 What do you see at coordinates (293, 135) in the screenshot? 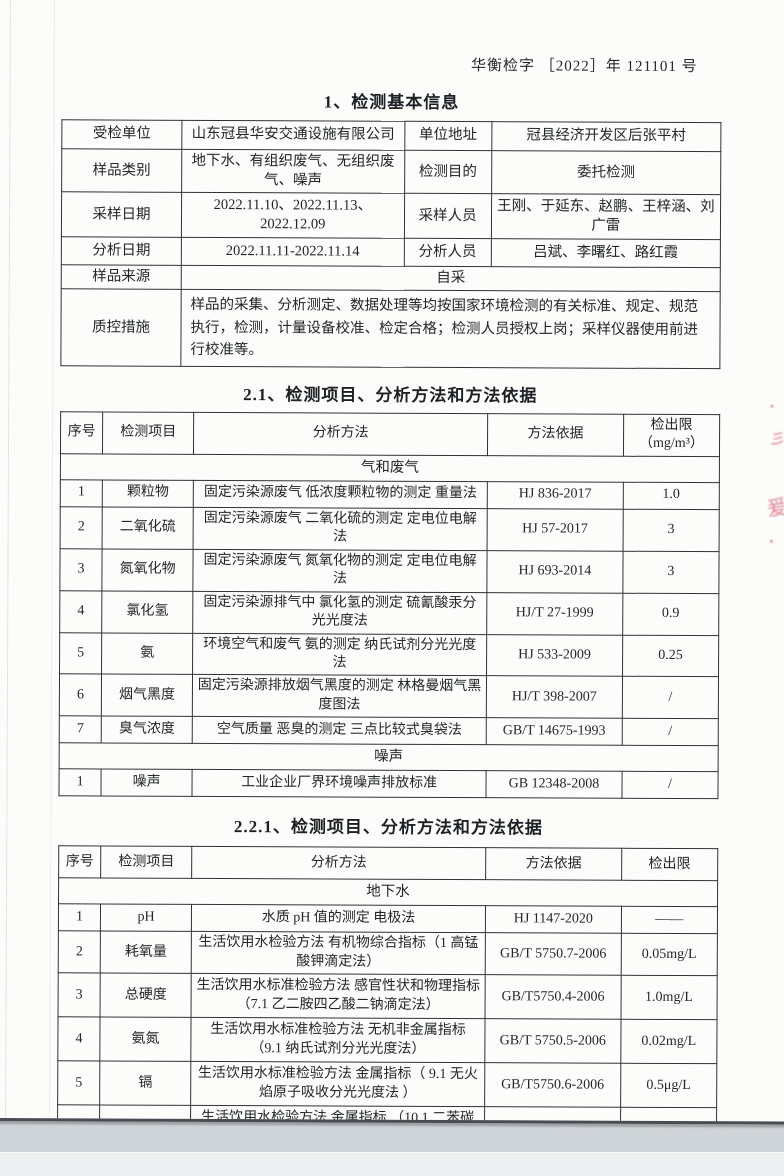
I see `field-value: 山东冠县华安交通设施有限公司` at bounding box center [293, 135].